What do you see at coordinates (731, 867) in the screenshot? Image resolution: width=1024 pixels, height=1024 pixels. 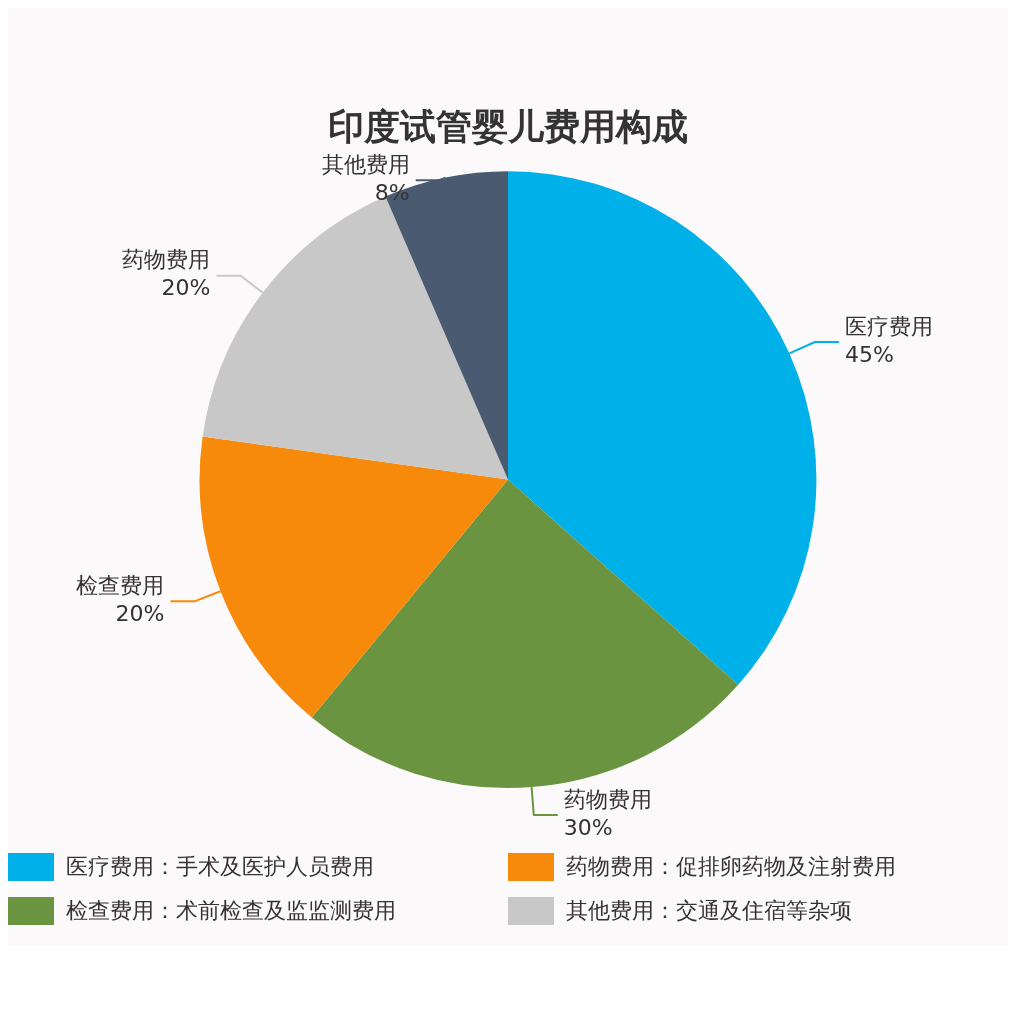 I see `text: 药物费用：促排卵药物及注射费用` at bounding box center [731, 867].